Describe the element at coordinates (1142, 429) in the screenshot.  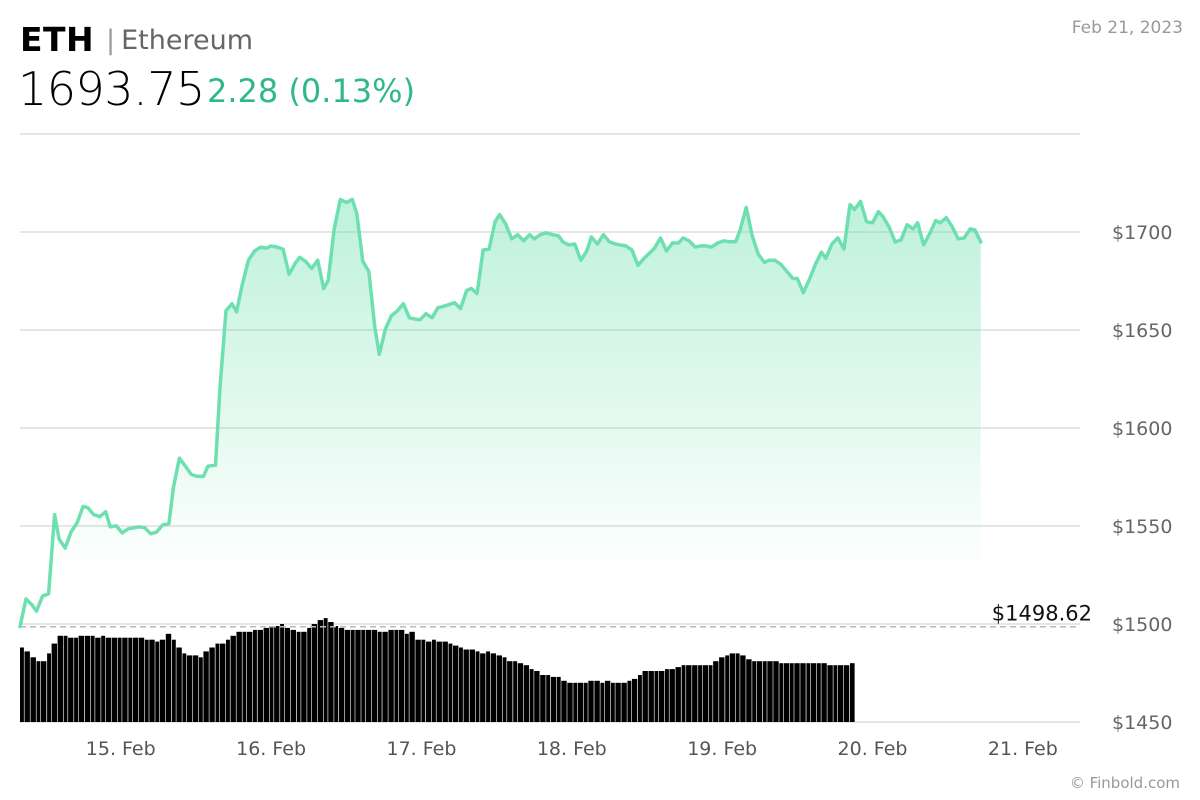
I see `y-tick-label: $1600` at that location.